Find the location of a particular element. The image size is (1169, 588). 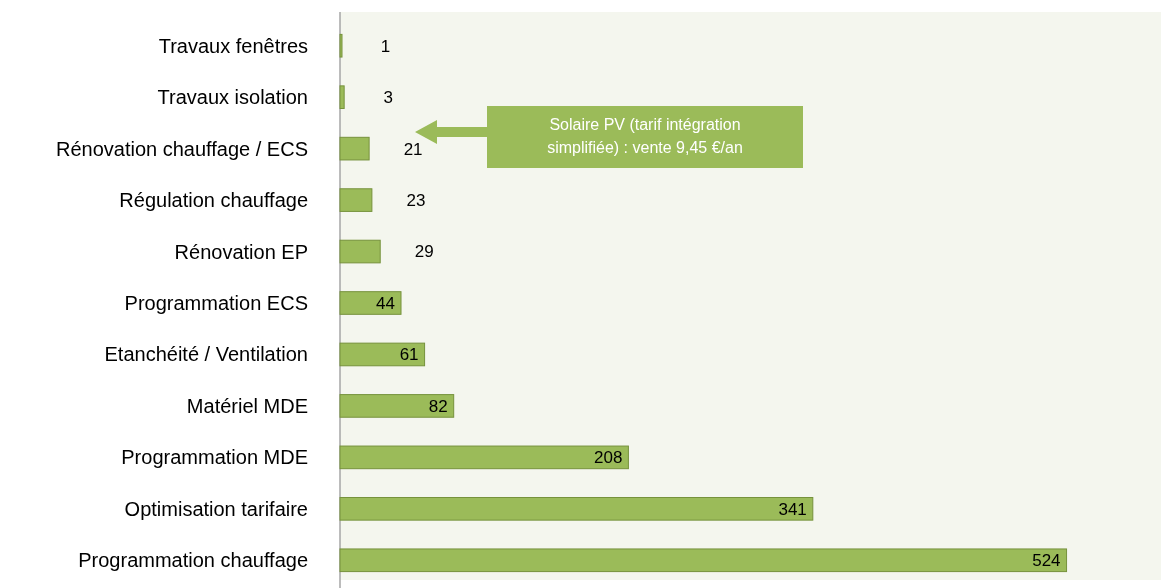

y-tick-label: Travaux isolation is located at coordinates (232, 97).